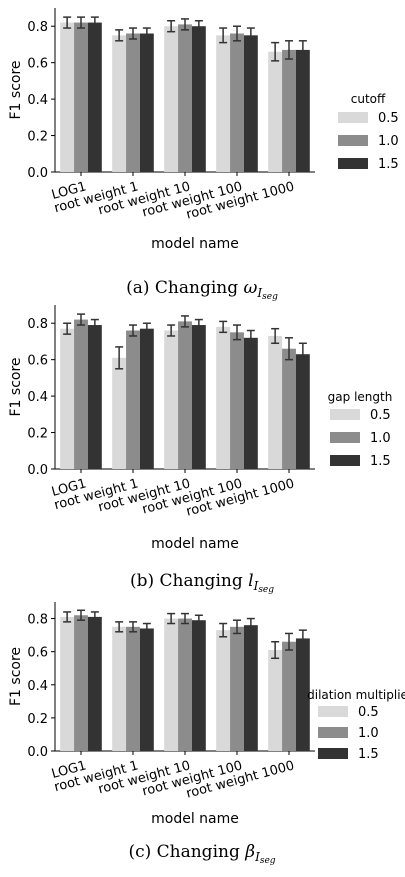  Describe the element at coordinates (201, 854) in the screenshot. I see `caption: (c) Changing βIseg` at that location.